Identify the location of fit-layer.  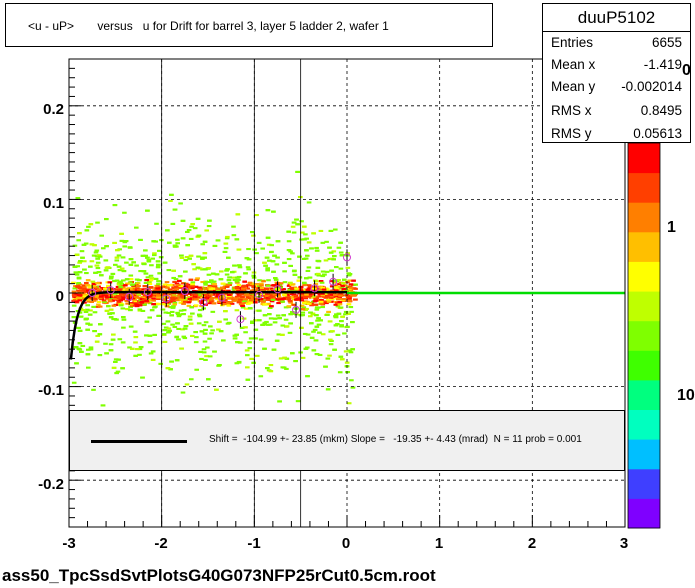
(347, 325).